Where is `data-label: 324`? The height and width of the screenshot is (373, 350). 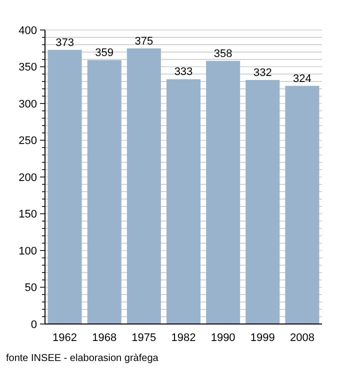
data-label: 324 is located at coordinates (302, 78).